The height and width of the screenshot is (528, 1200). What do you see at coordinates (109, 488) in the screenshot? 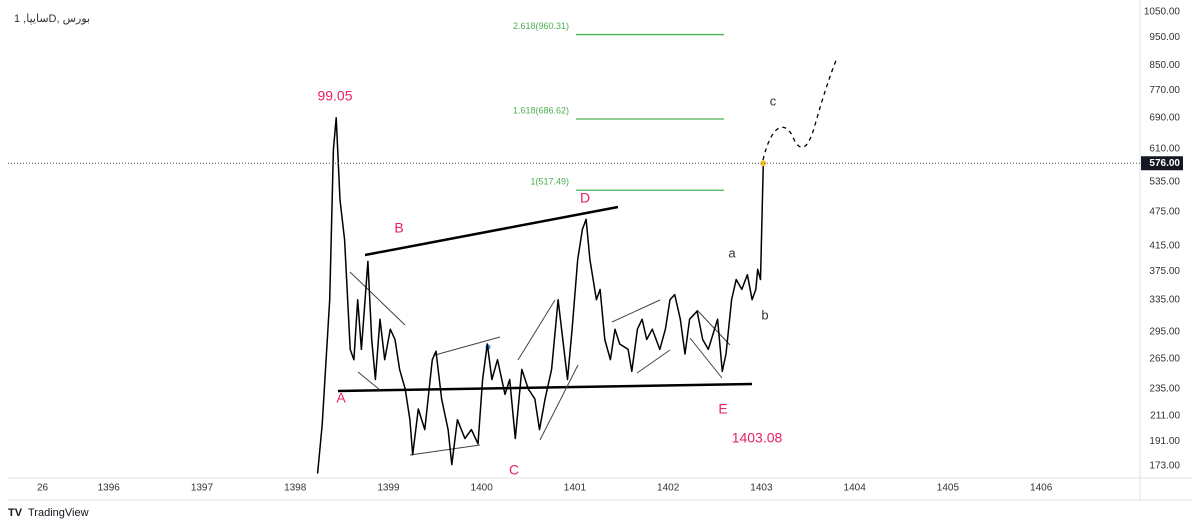
I see `x-tick-label: 1396` at bounding box center [109, 488].